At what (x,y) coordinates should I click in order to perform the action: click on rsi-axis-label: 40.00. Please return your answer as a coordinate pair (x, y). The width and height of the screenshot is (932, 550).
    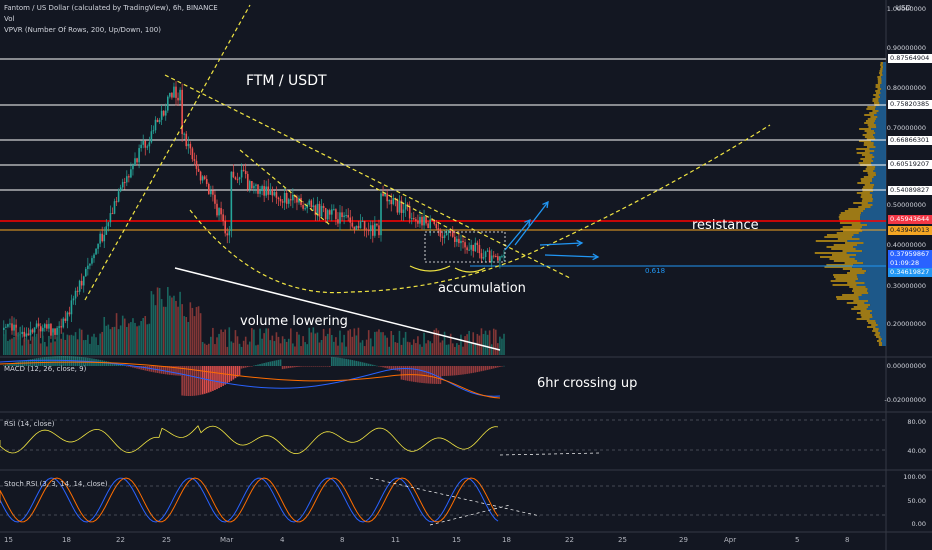
    Looking at the image, I should click on (916, 451).